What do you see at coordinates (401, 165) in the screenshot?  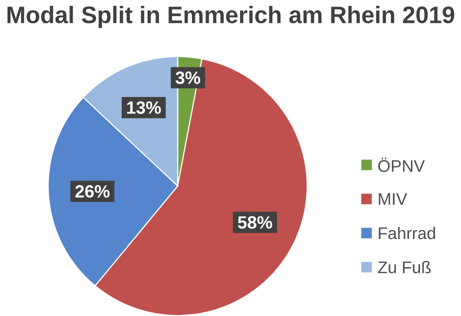 I see `legend-label: ÖPNV` at bounding box center [401, 165].